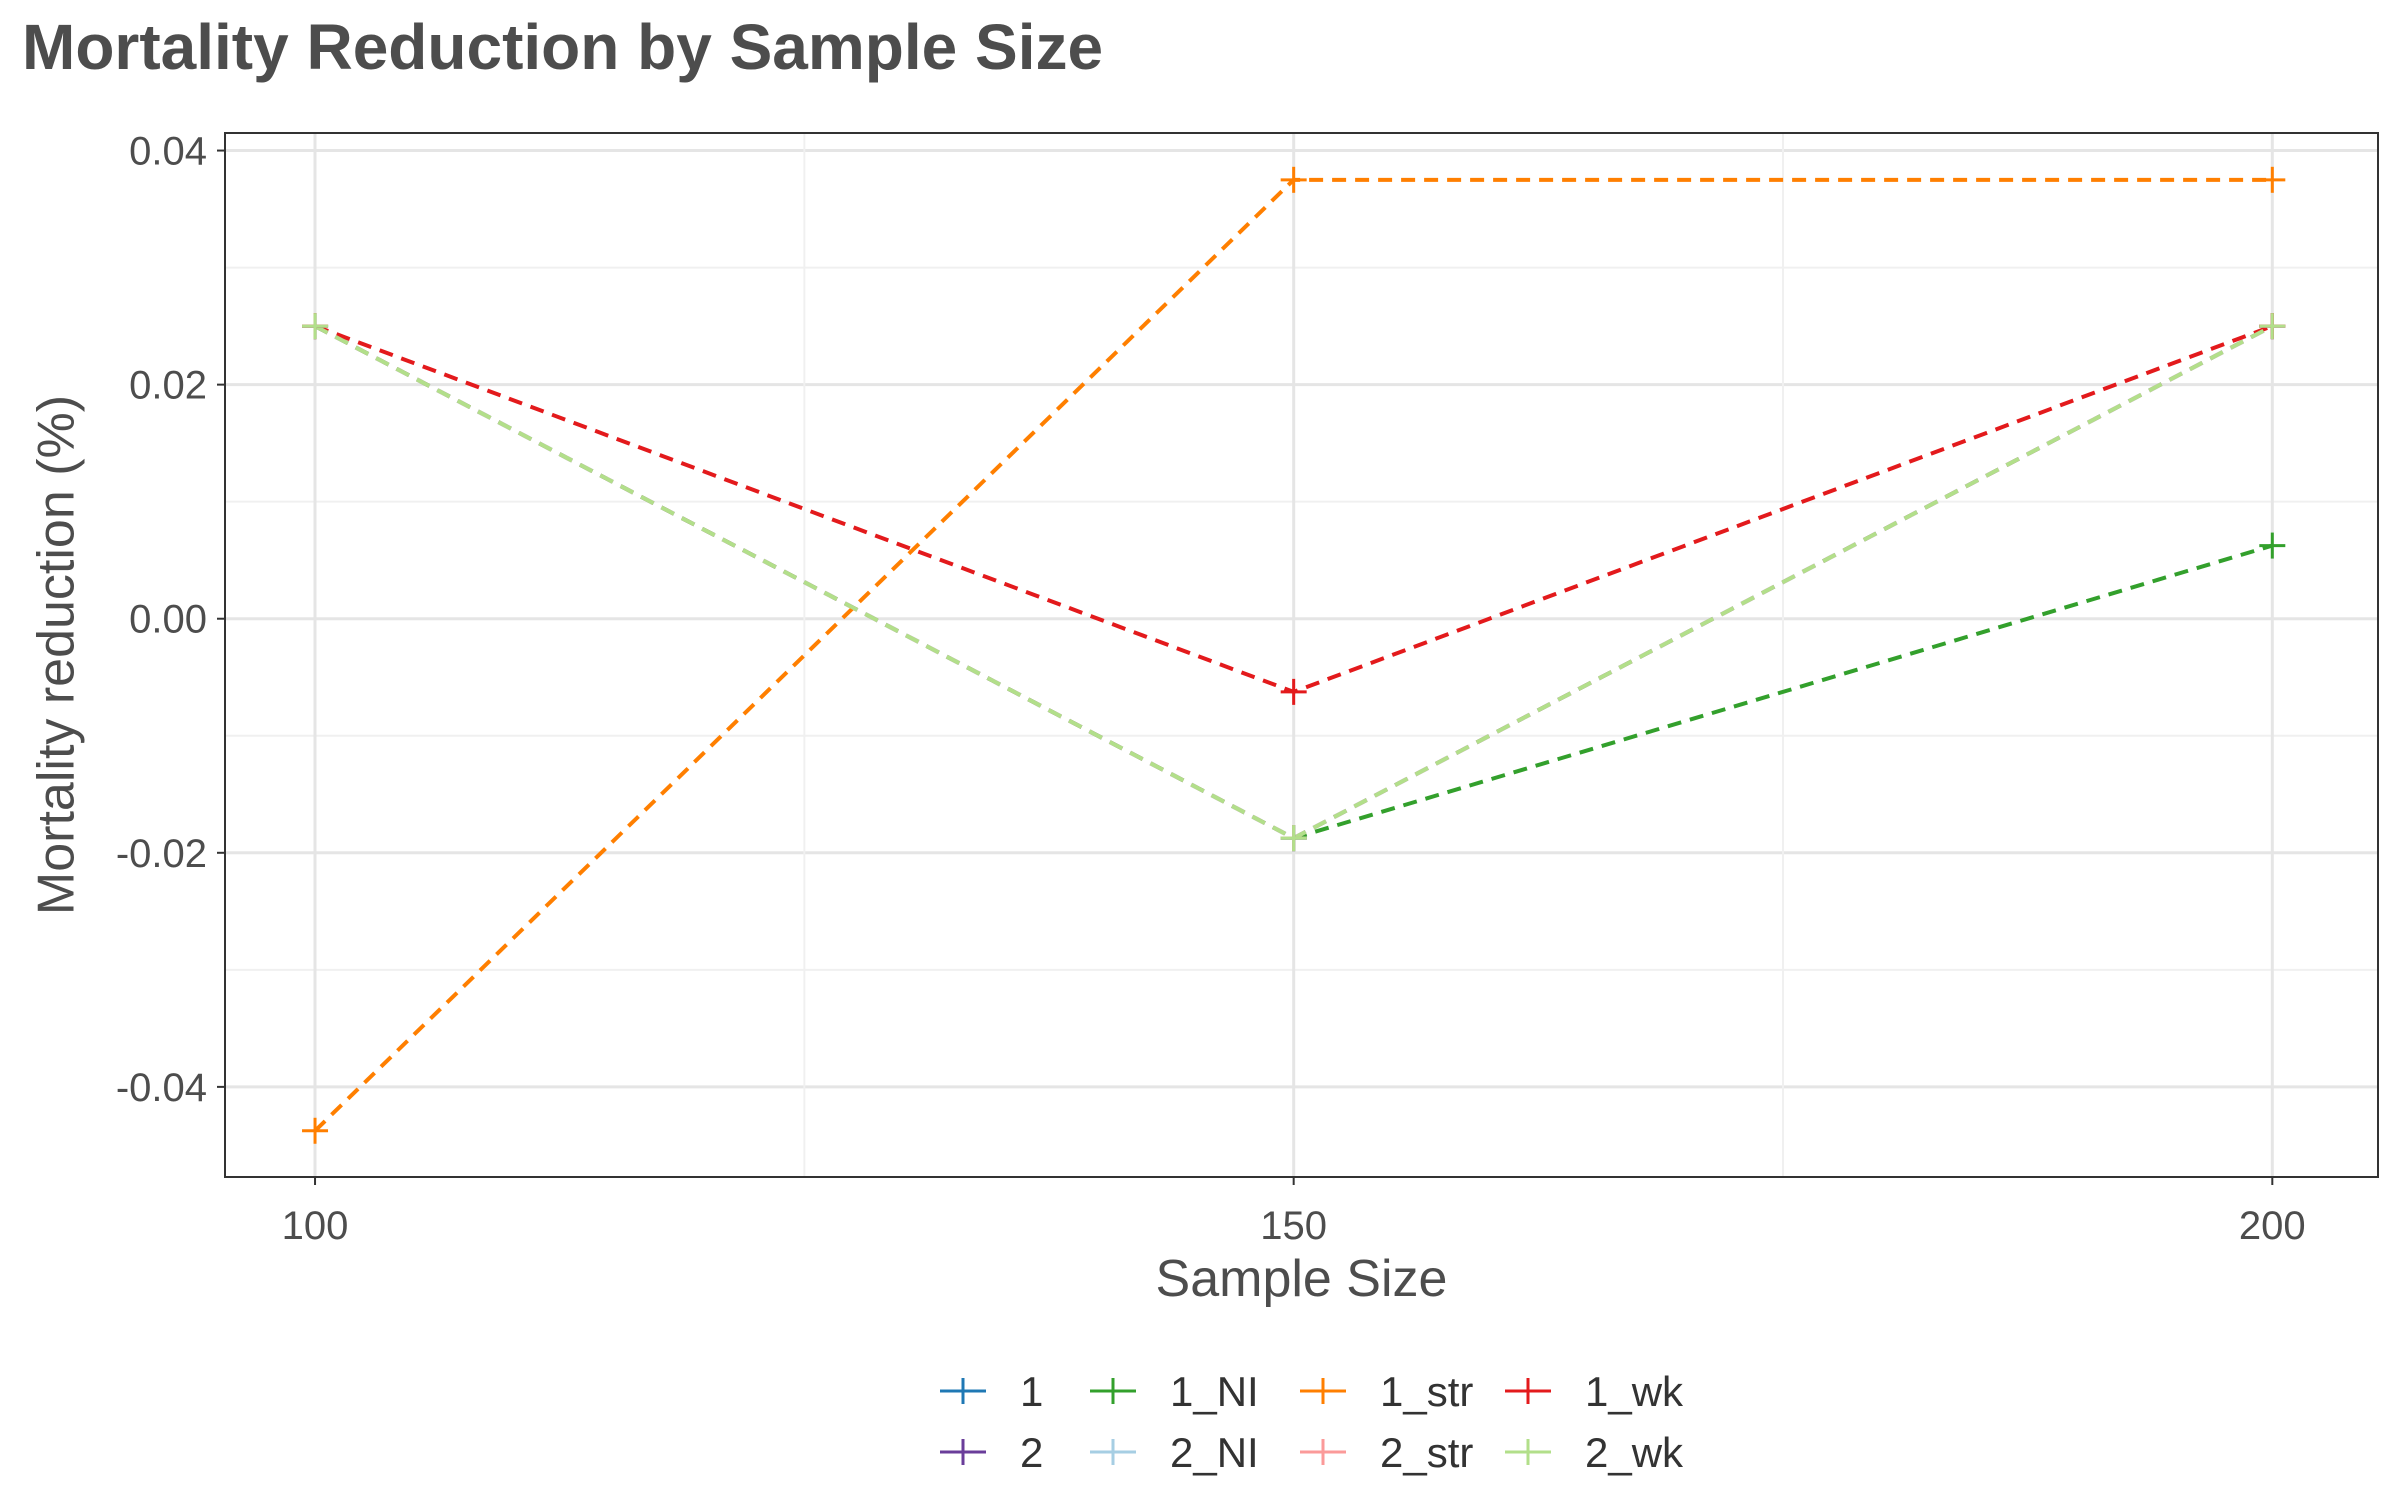 The height and width of the screenshot is (1500, 2400). I want to click on legend-label-2-str: 2_str, so click(1426, 1452).